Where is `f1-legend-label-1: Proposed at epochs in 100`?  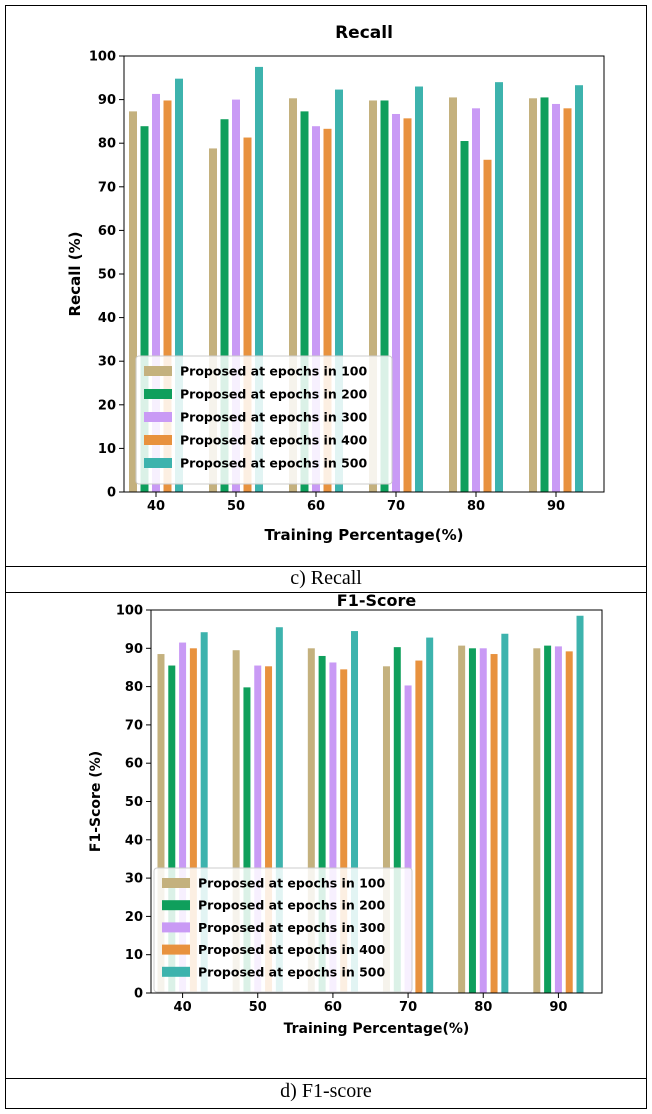
f1-legend-label-1: Proposed at epochs in 100 is located at coordinates (291, 883).